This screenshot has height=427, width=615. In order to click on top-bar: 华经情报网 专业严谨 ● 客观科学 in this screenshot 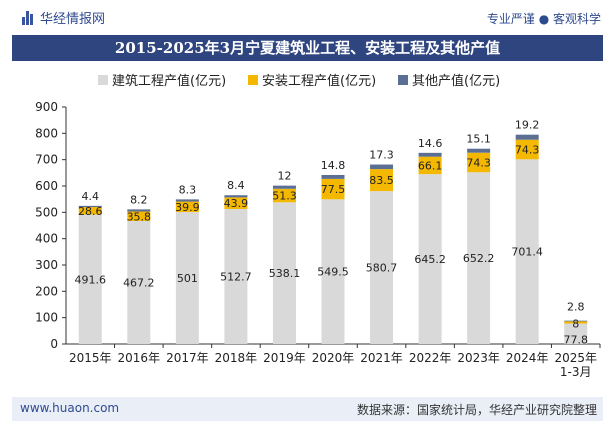, I will do `click(307, 17)`.